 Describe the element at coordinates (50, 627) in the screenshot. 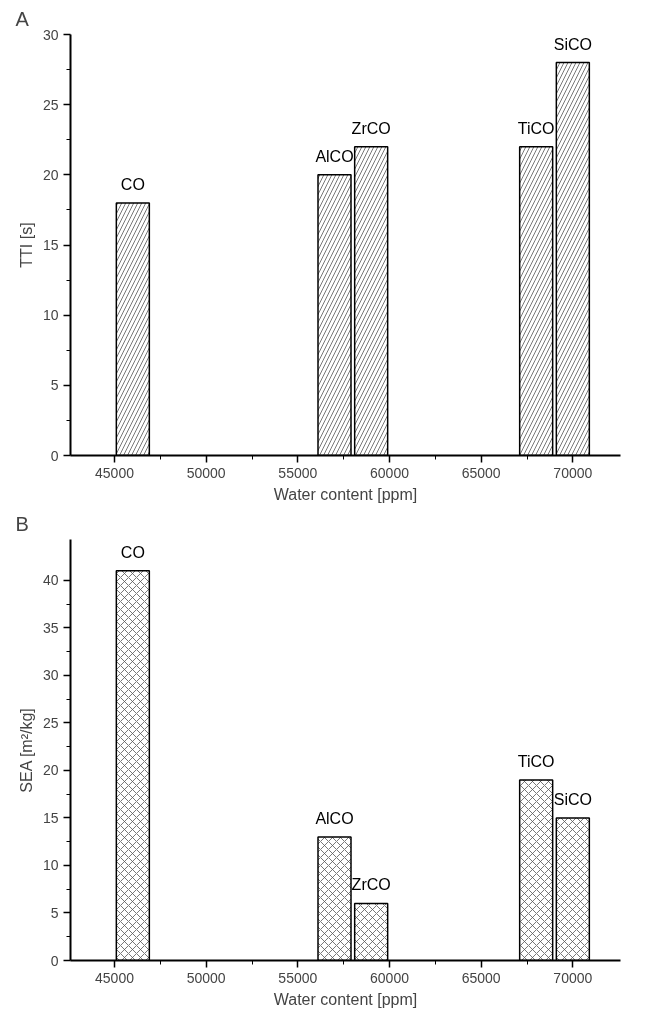

I see `y-tick-label: 35` at that location.